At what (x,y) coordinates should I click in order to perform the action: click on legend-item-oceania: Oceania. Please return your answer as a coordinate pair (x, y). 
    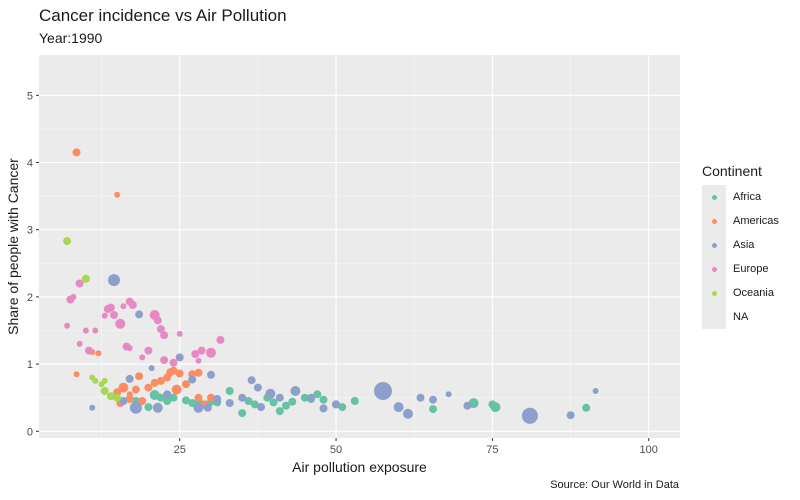
    Looking at the image, I should click on (751, 293).